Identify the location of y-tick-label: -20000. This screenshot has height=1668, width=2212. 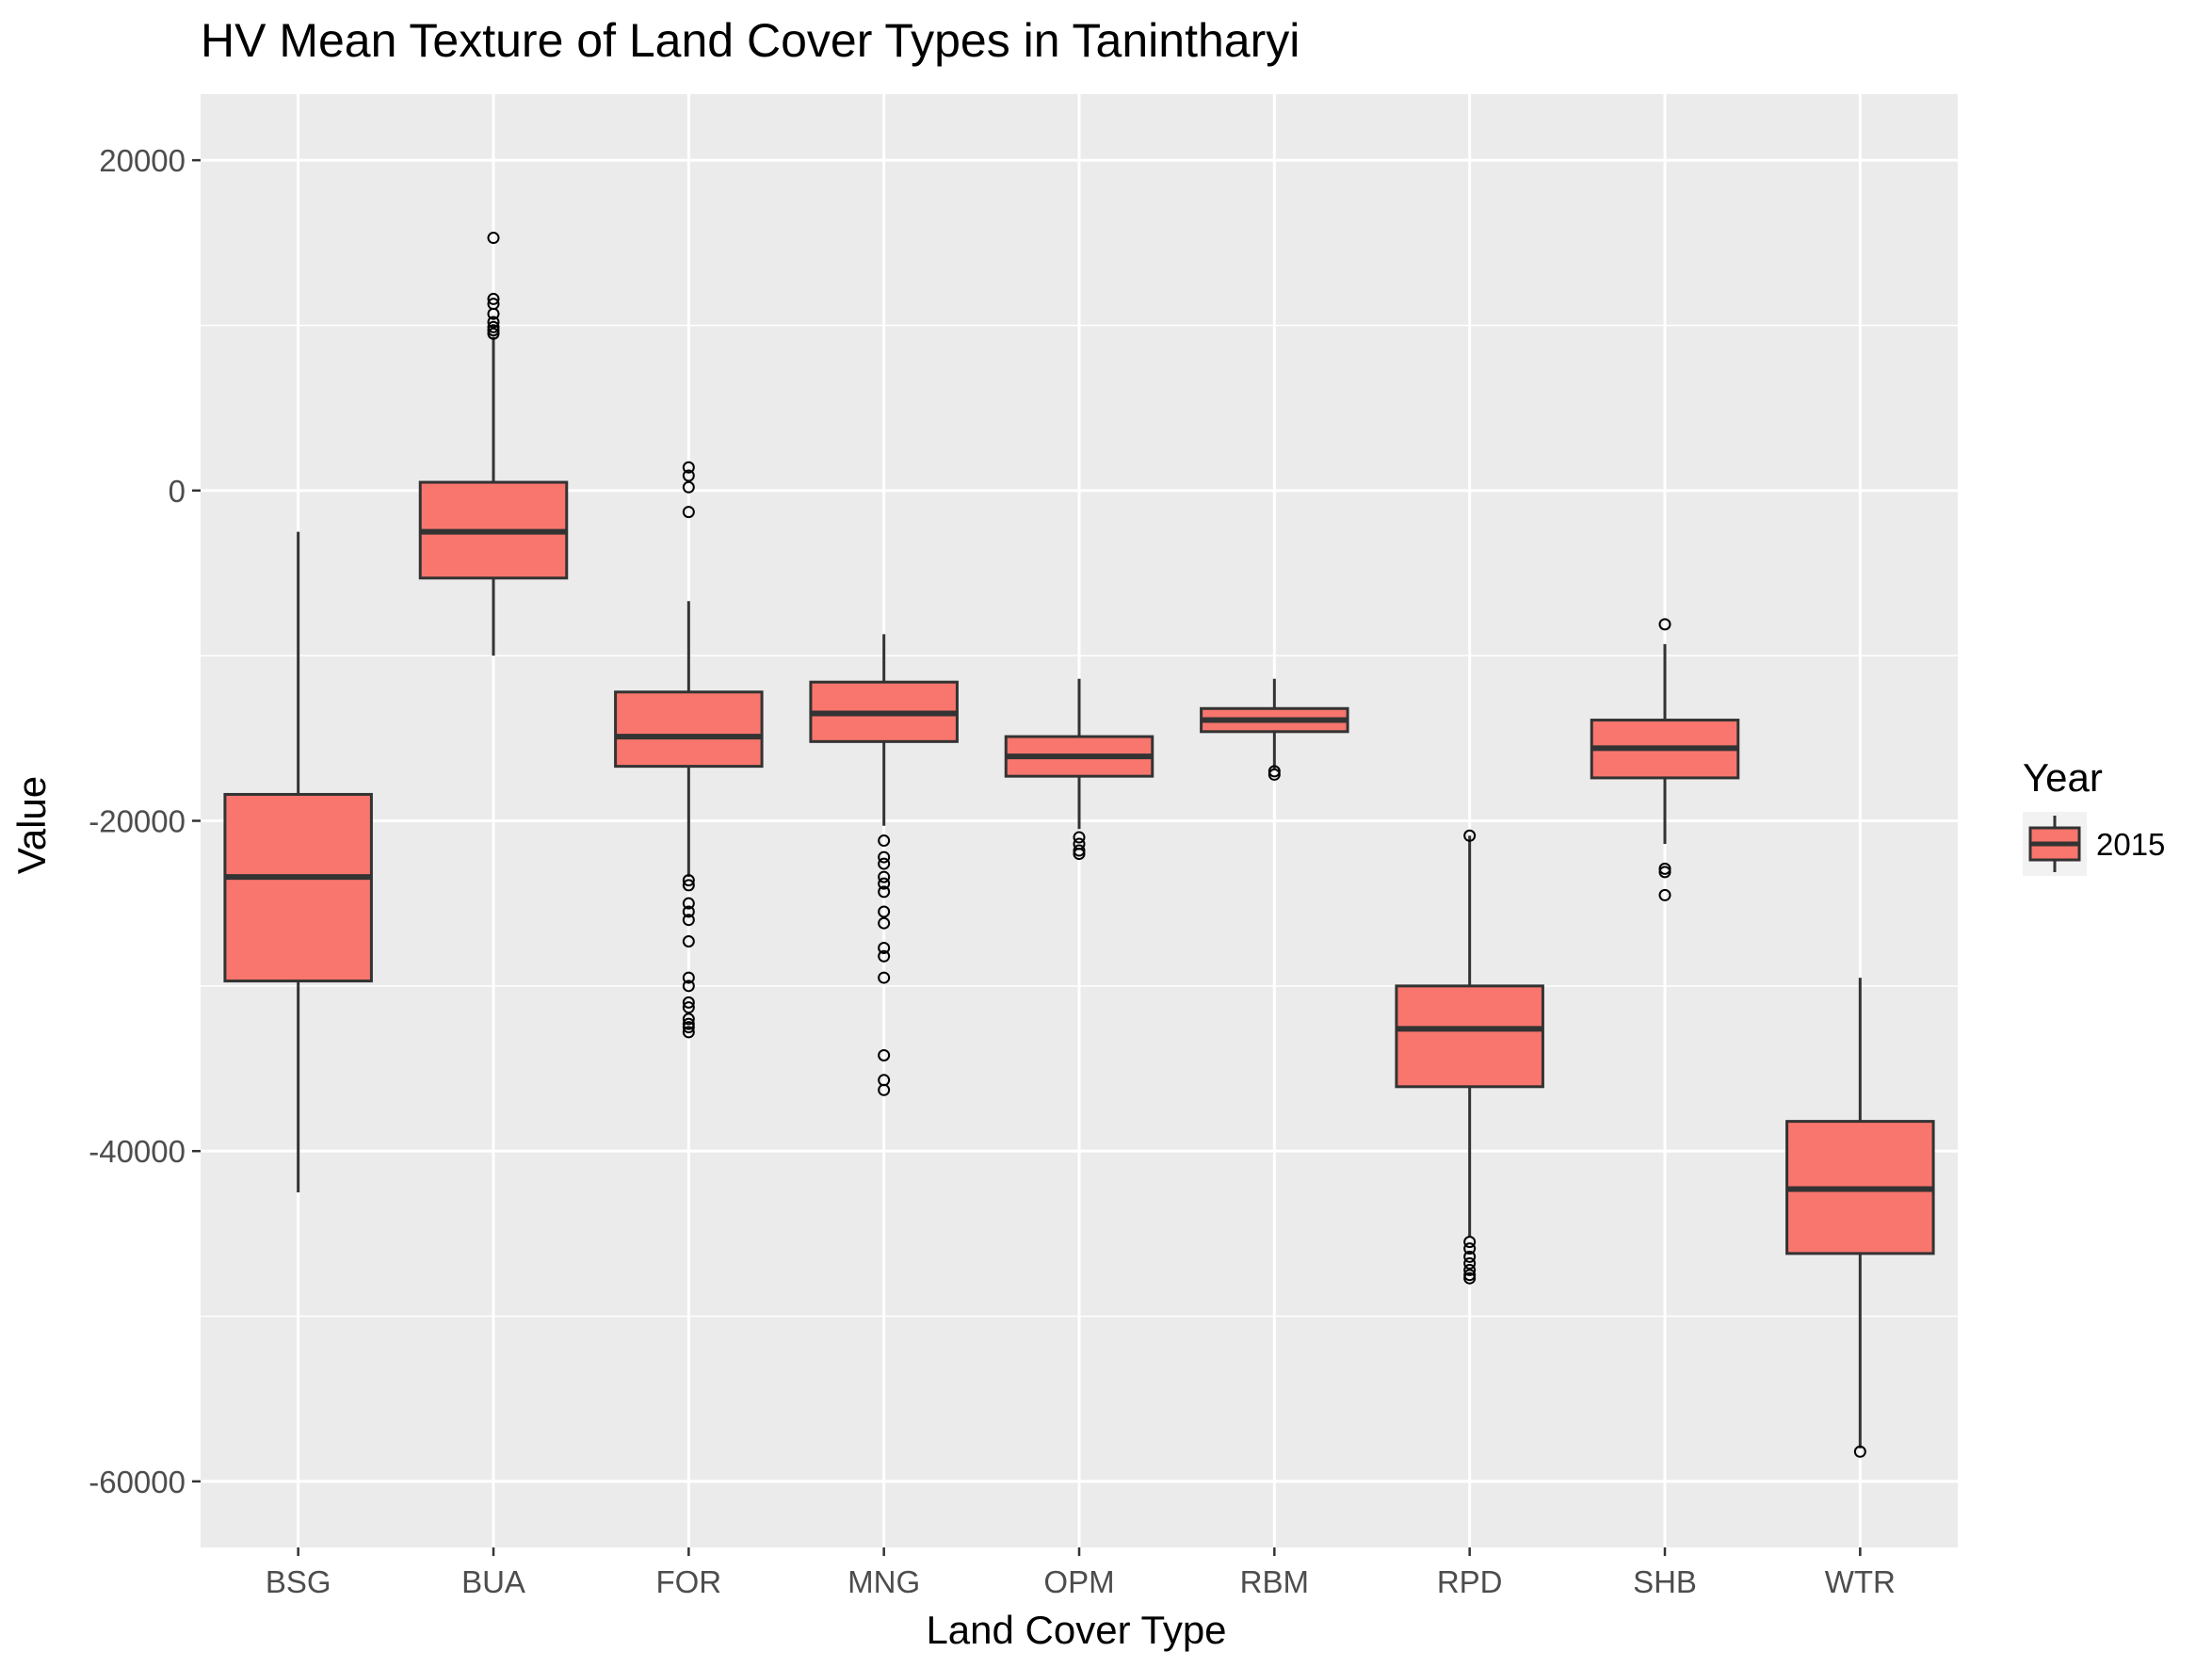
(137, 821).